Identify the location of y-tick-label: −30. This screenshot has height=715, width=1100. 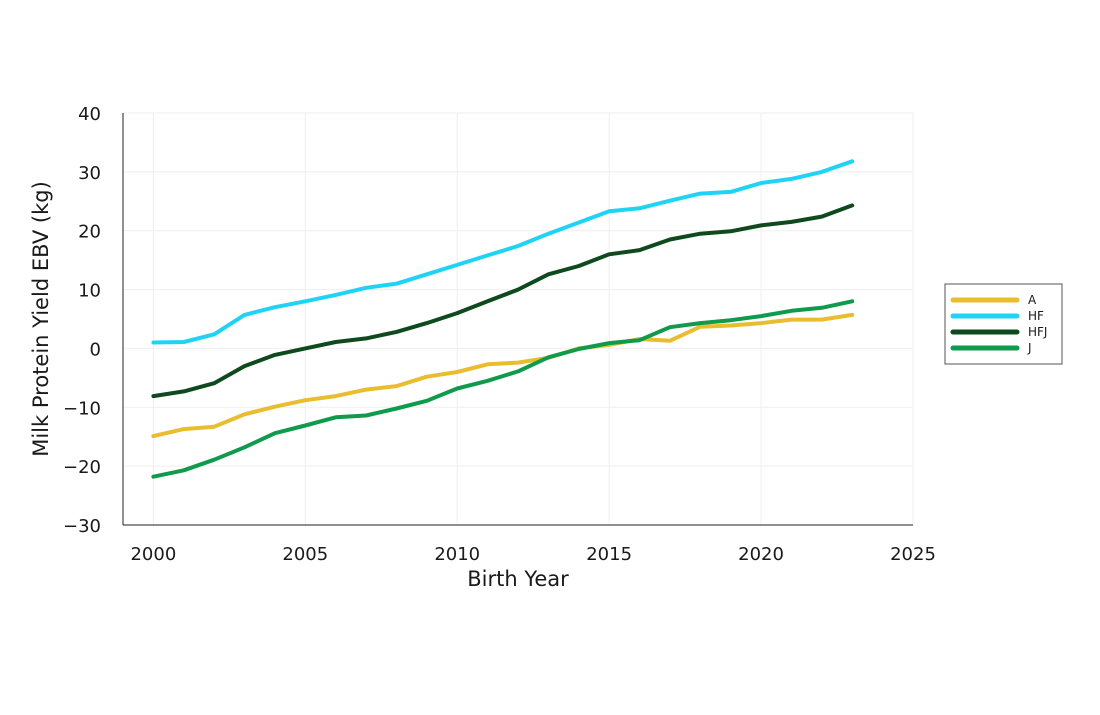
(82, 526).